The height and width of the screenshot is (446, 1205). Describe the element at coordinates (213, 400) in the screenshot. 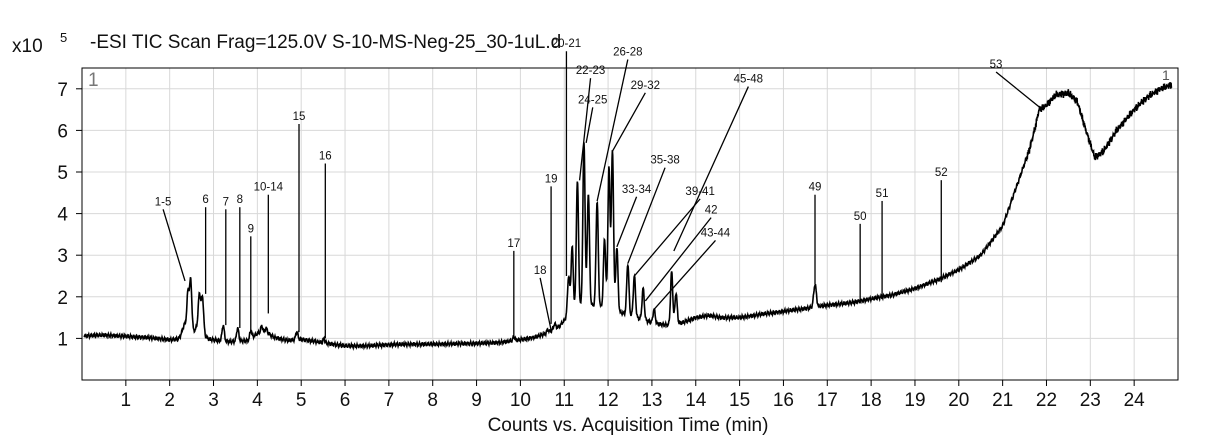

I see `x-tick-label: 3` at that location.